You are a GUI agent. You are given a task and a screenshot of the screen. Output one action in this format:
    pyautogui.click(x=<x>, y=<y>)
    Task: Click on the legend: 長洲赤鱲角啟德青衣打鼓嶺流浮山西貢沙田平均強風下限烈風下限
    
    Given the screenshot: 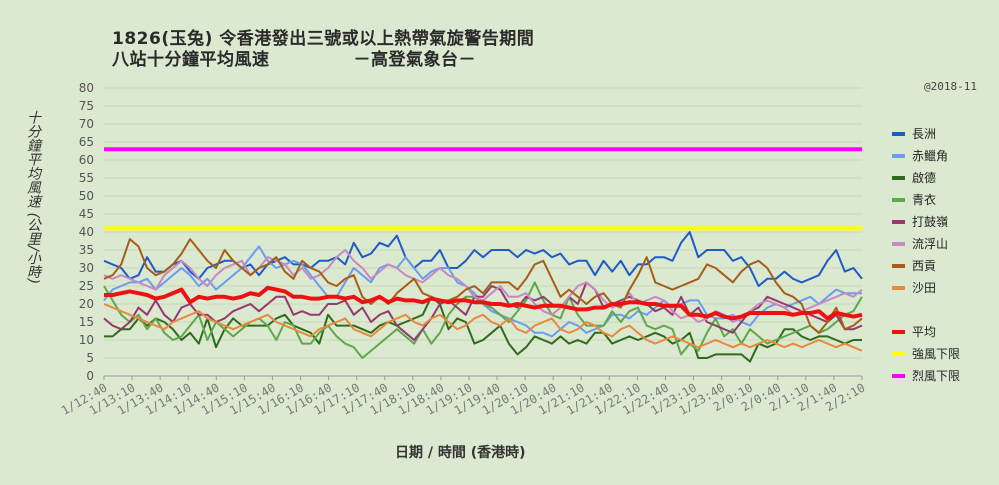 What is the action you would take?
    pyautogui.click(x=942, y=256)
    